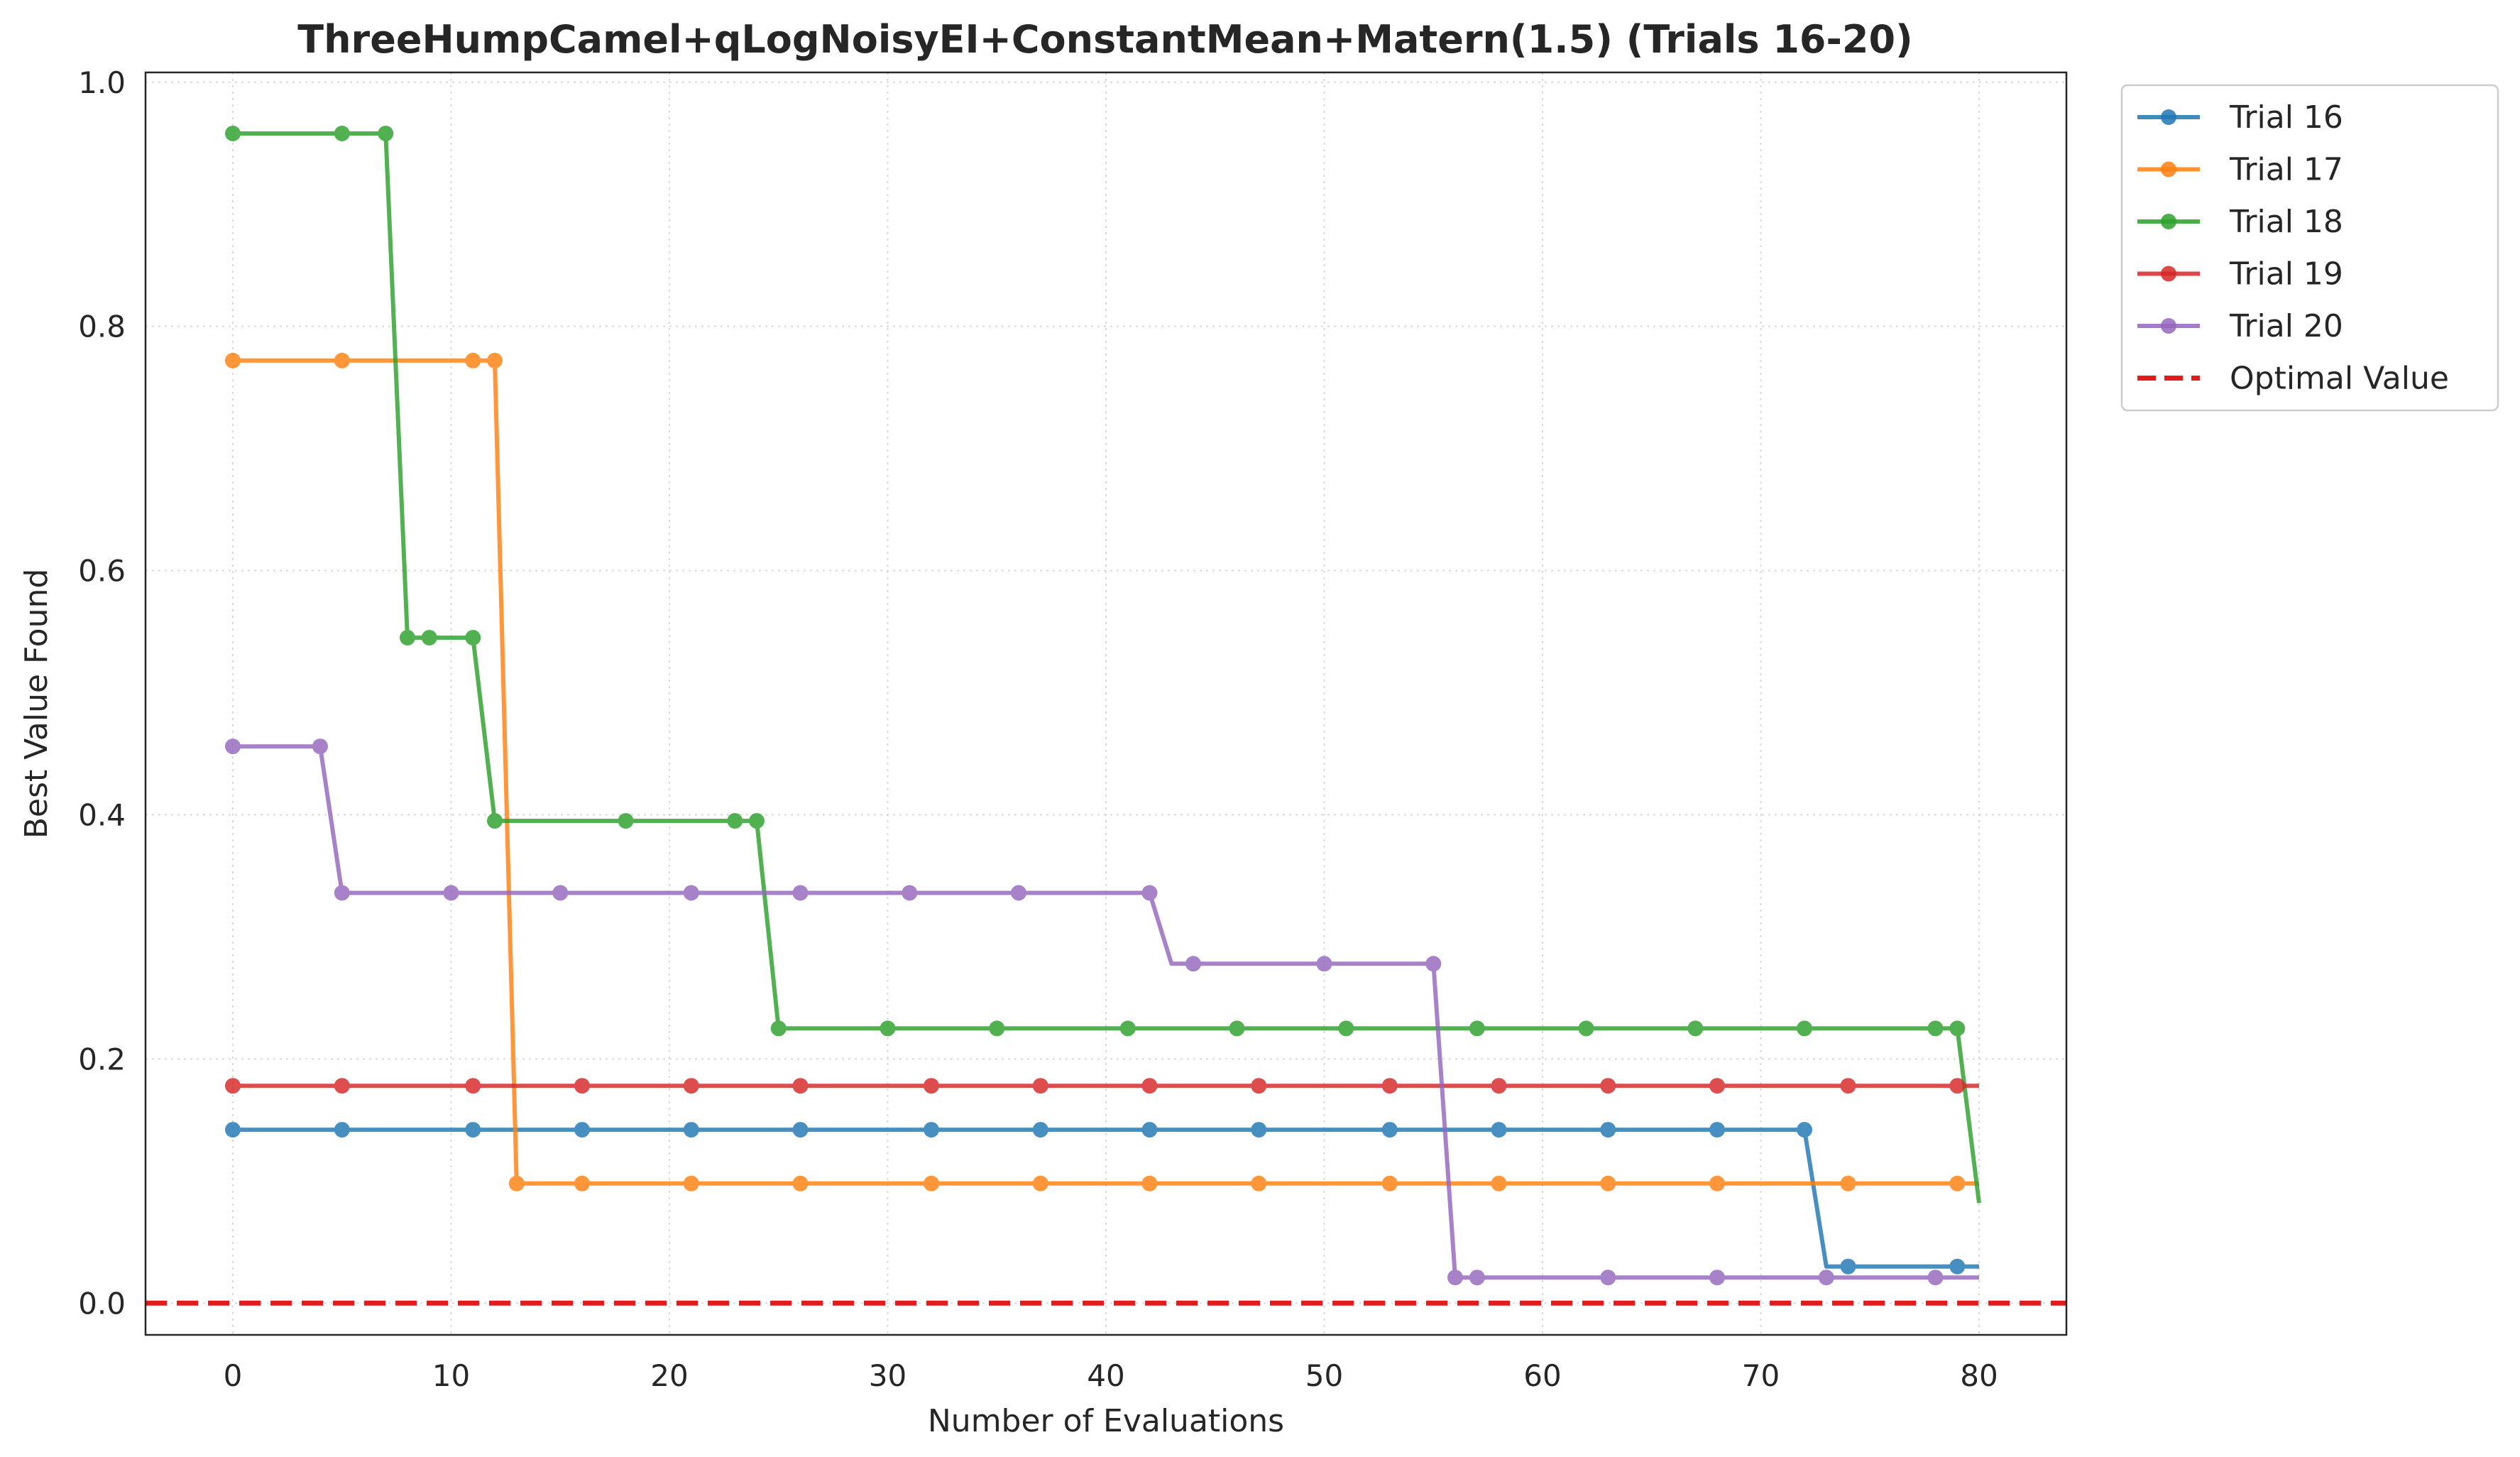  What do you see at coordinates (2286, 170) in the screenshot?
I see `legend-label: Trial 17` at bounding box center [2286, 170].